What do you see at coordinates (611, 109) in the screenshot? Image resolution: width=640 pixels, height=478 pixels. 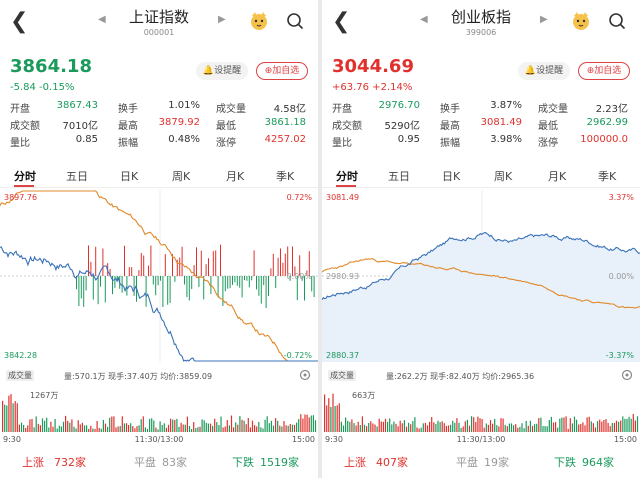 I see `stat-value: 2.23亿` at bounding box center [611, 109].